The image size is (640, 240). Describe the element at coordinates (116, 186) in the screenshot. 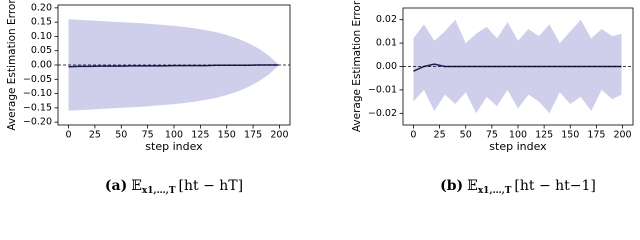

I see `caption-label: (a)` at that location.